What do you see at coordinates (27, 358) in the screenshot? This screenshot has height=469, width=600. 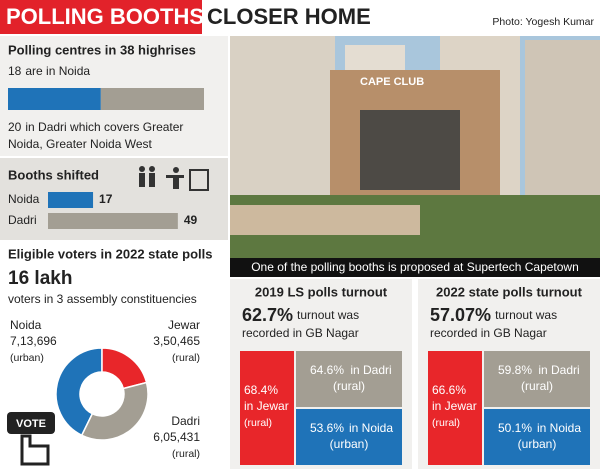 I see `note: (urban)` at bounding box center [27, 358].